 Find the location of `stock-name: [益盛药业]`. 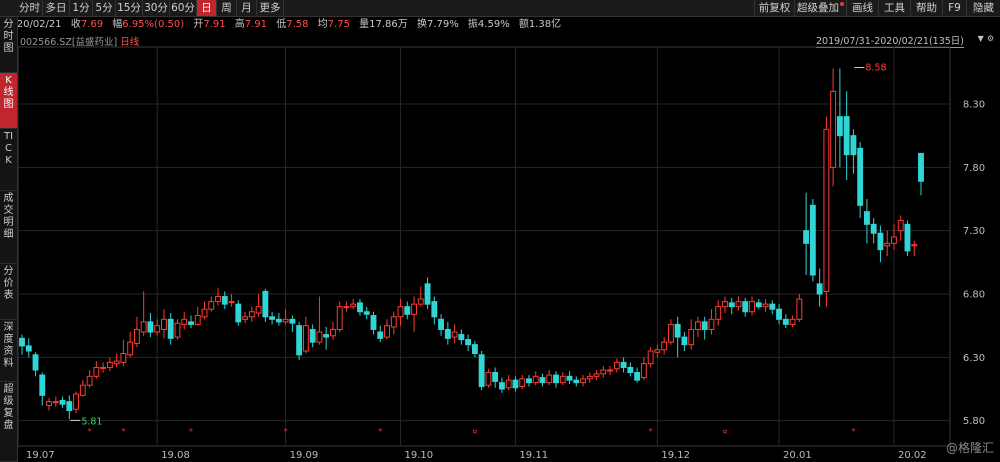

stock-name: [益盛药业] is located at coordinates (94, 42).